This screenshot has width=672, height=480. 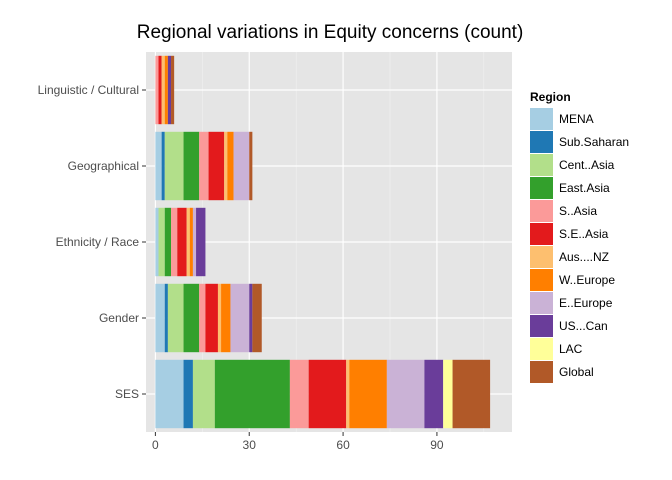 I want to click on legend-label: S..Asia, so click(x=578, y=211).